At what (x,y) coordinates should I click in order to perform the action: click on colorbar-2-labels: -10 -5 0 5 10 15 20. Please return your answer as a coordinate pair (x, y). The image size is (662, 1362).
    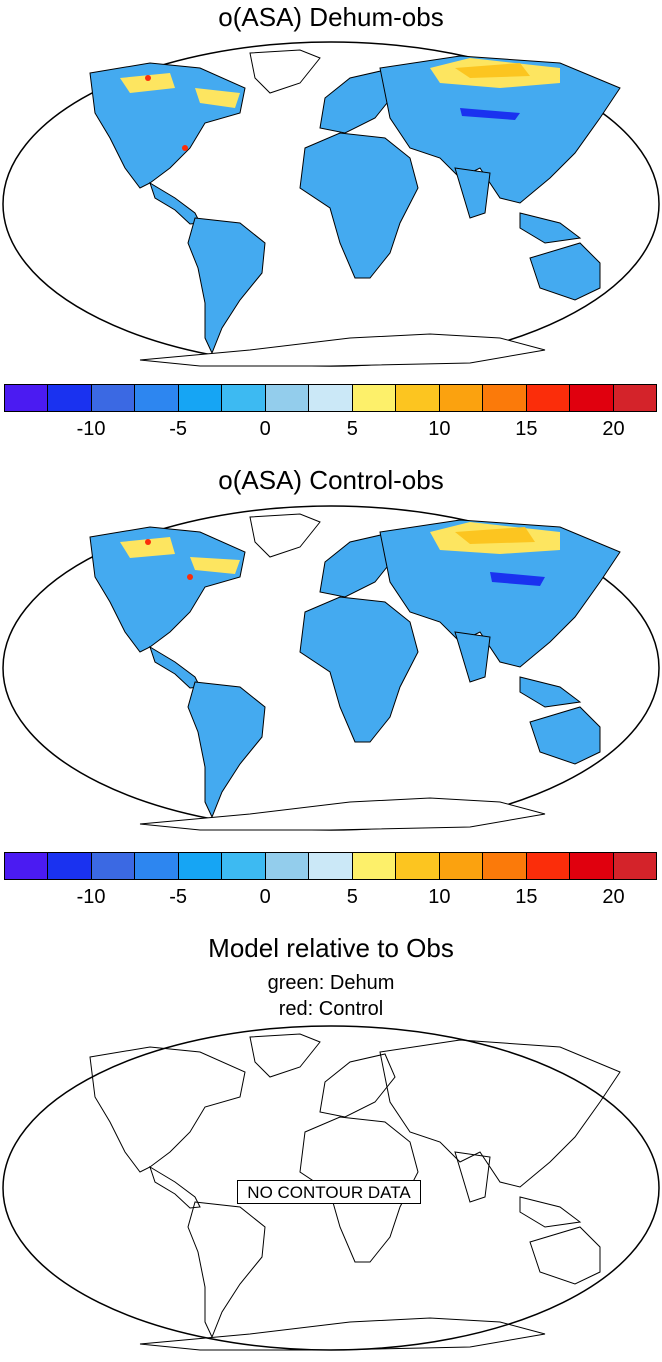
    Looking at the image, I should click on (330, 898).